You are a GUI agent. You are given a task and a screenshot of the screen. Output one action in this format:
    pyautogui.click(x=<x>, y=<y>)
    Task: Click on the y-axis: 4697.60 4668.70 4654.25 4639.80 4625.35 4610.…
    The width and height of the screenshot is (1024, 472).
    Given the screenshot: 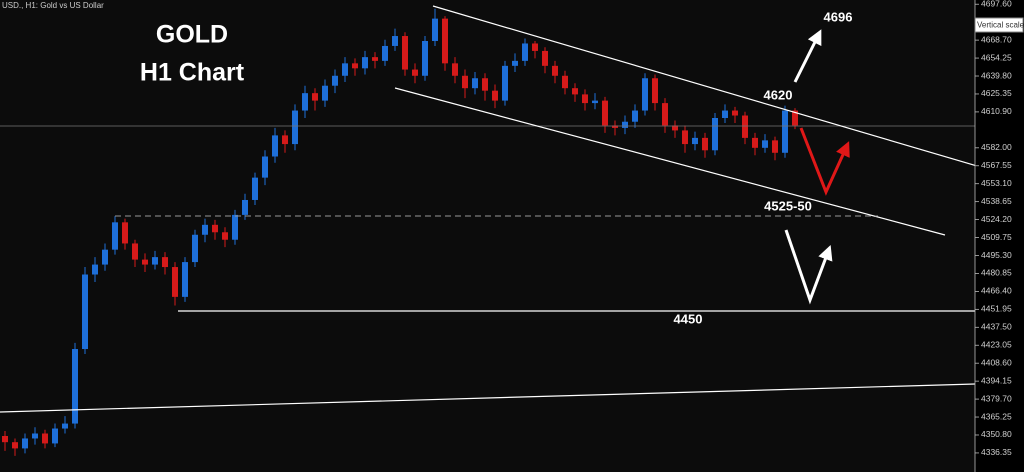 What is the action you would take?
    pyautogui.click(x=993, y=228)
    